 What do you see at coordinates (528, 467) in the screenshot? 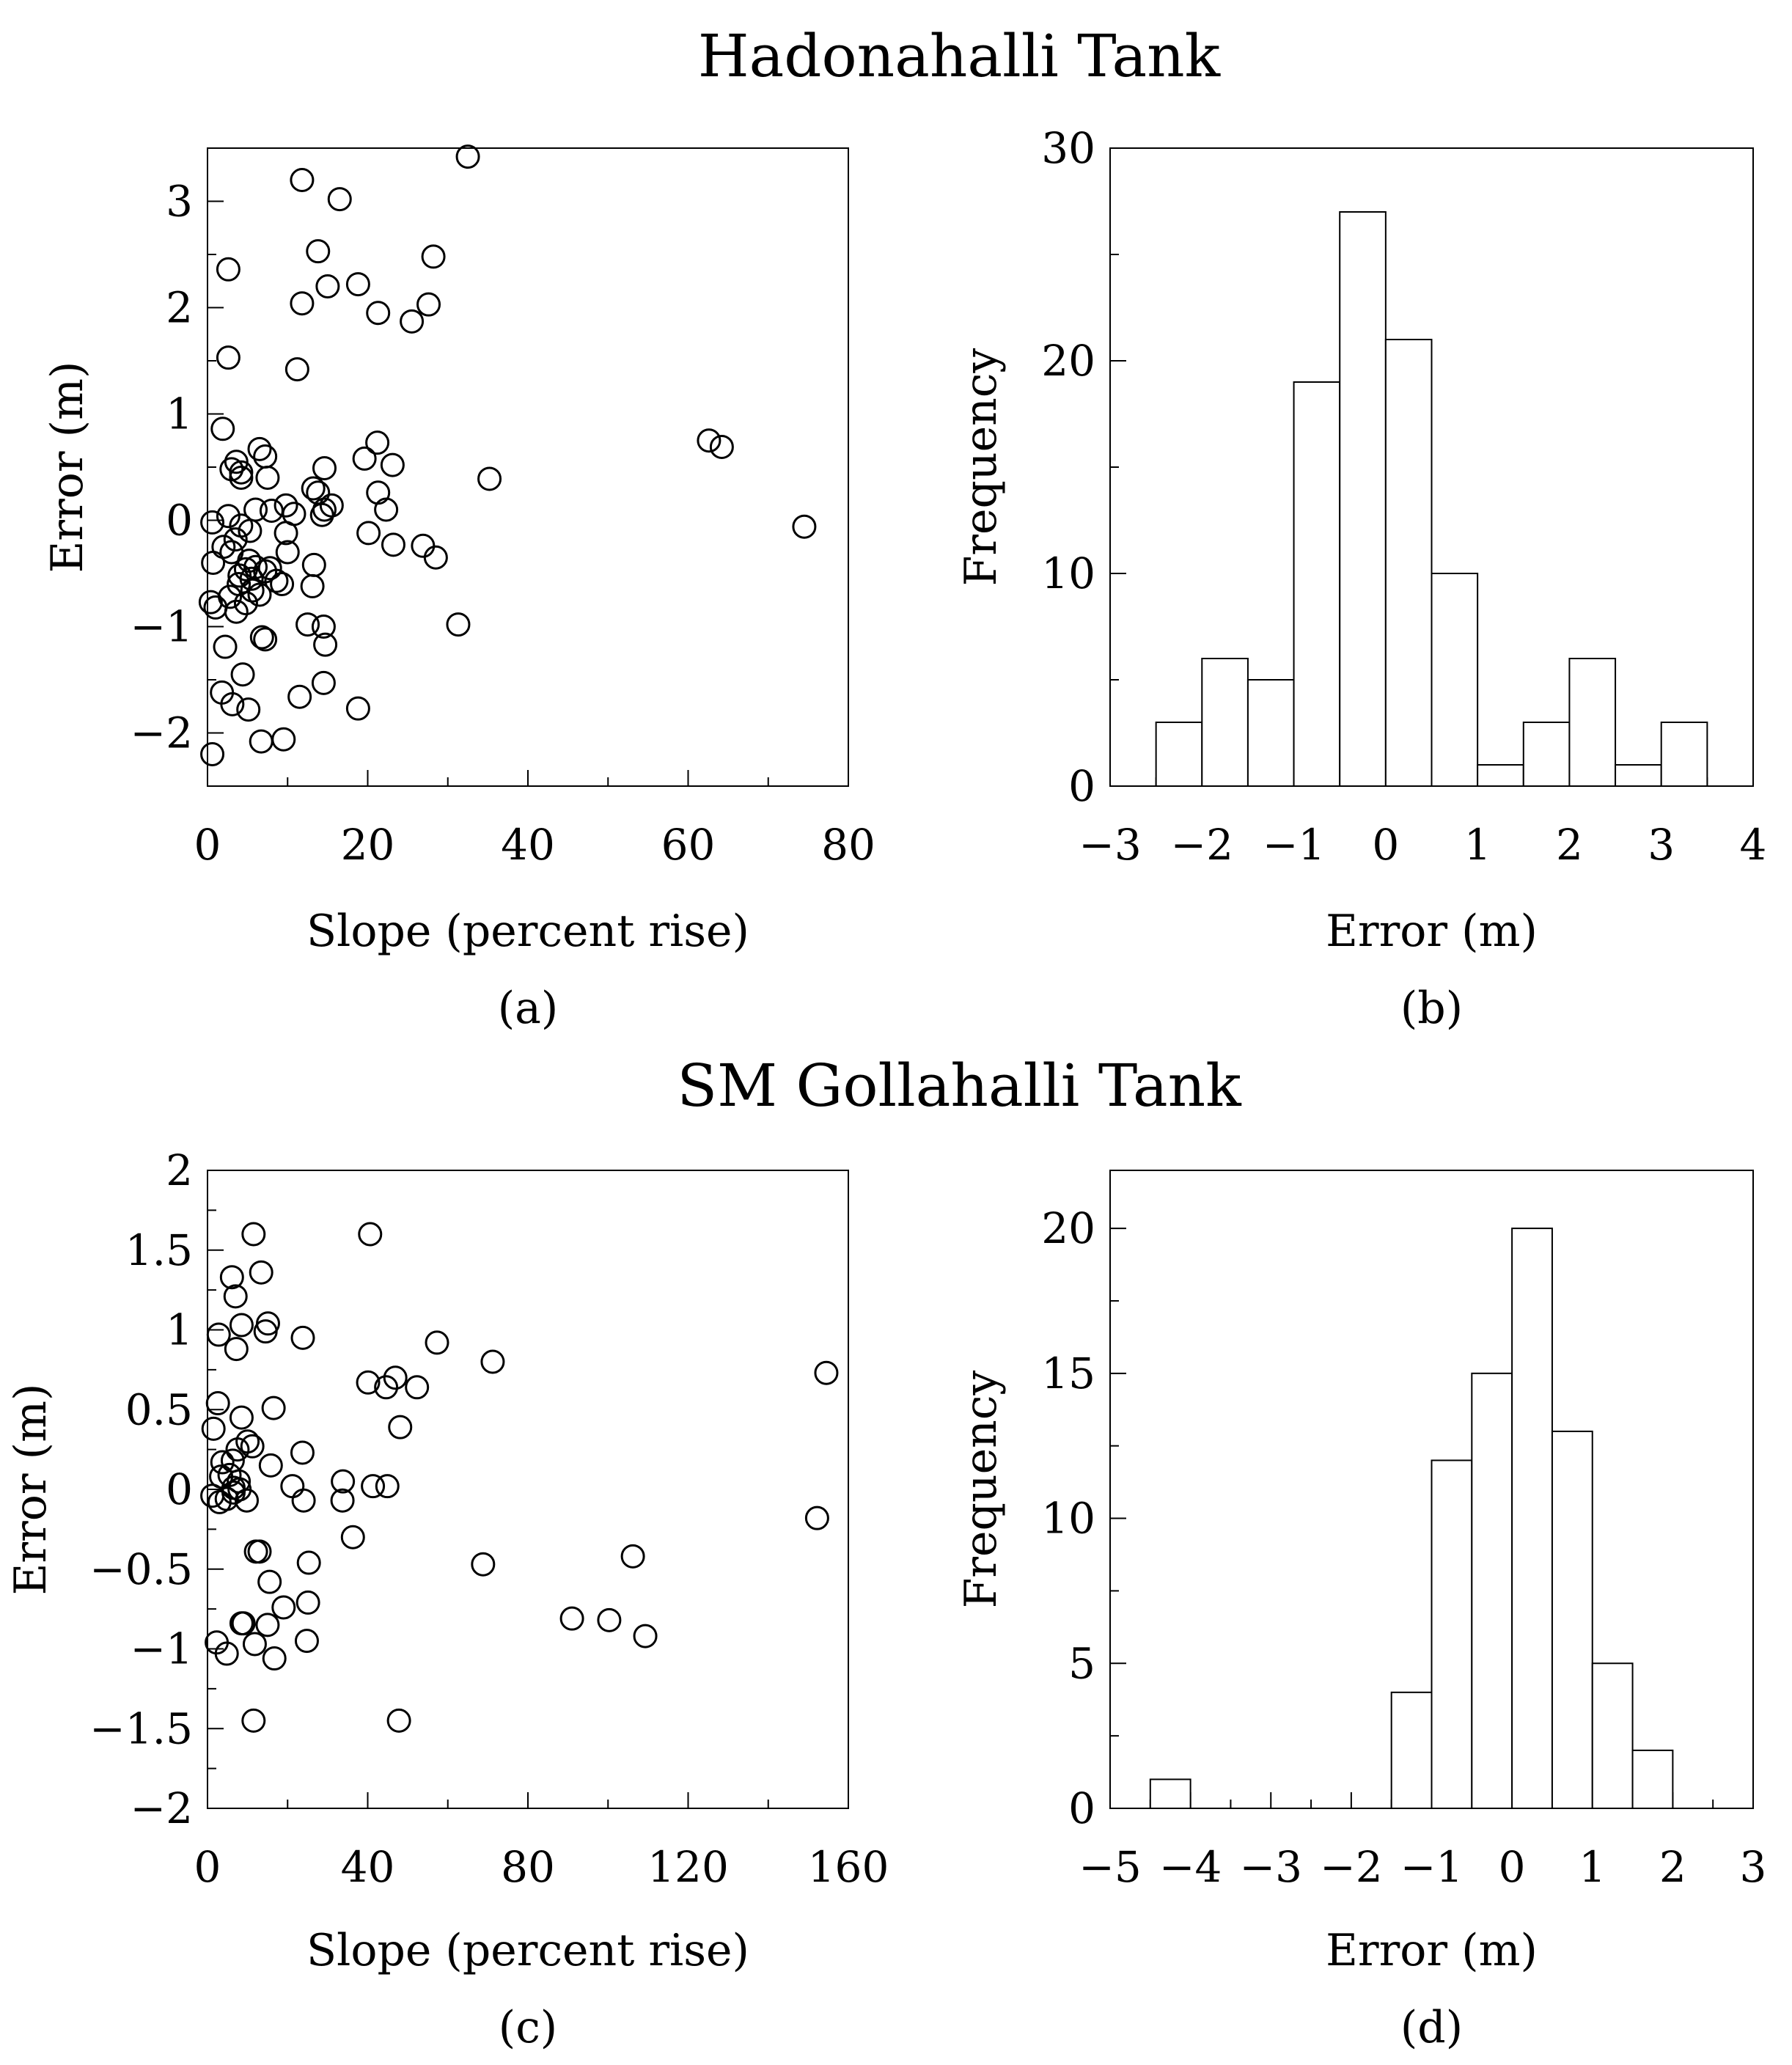
I see `plot-frame` at bounding box center [528, 467].